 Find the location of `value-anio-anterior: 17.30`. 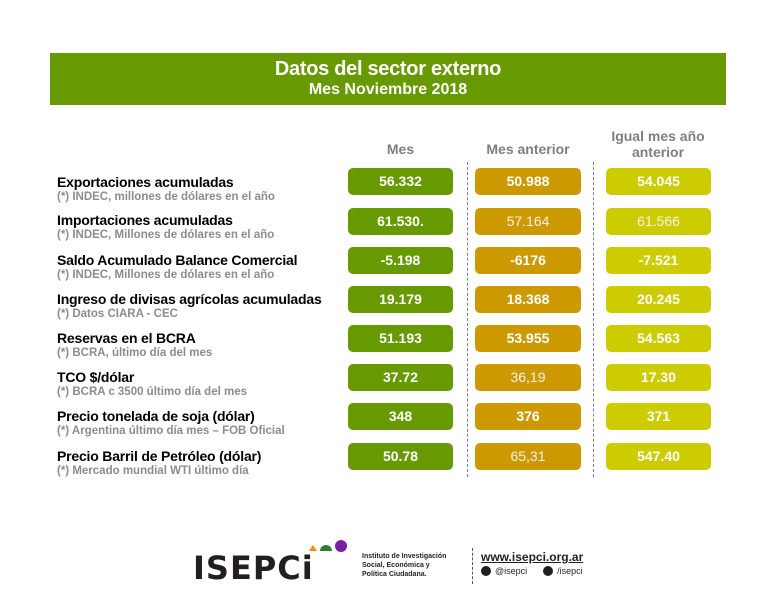

value-anio-anterior: 17.30 is located at coordinates (658, 377).